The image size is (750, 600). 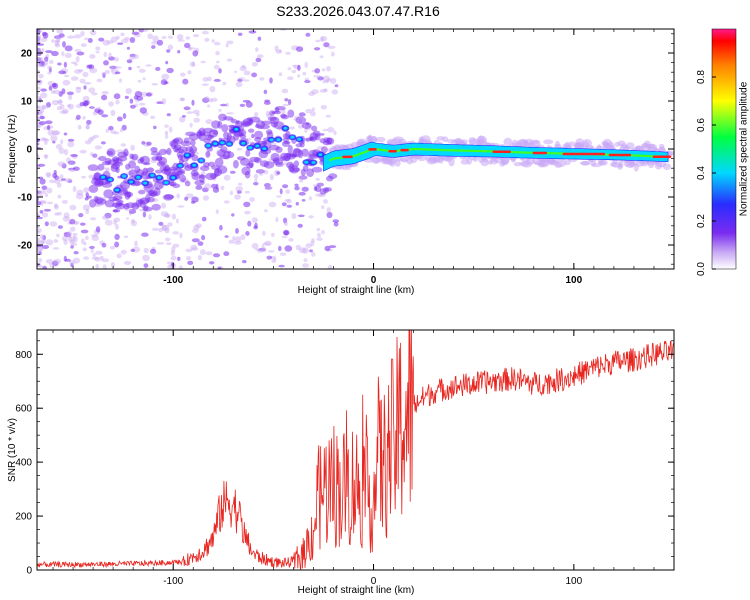 I want to click on y-tick-label: 800, so click(x=23, y=355).